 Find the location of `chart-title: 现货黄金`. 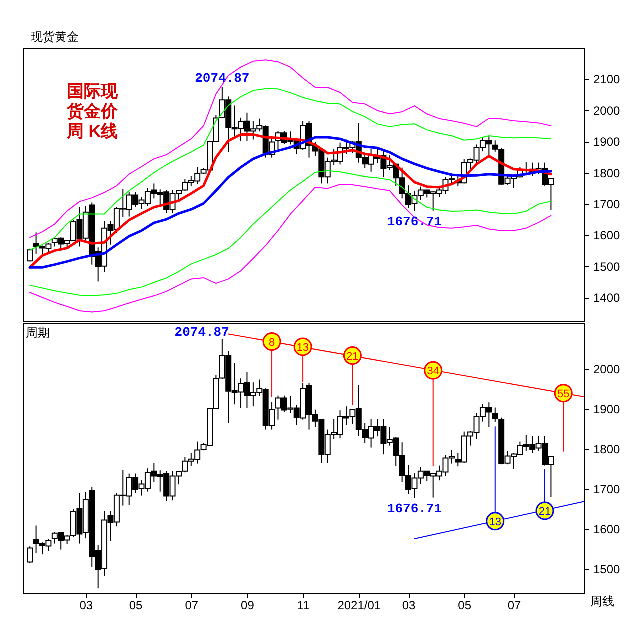

chart-title: 现货黄金 is located at coordinates (55, 37).